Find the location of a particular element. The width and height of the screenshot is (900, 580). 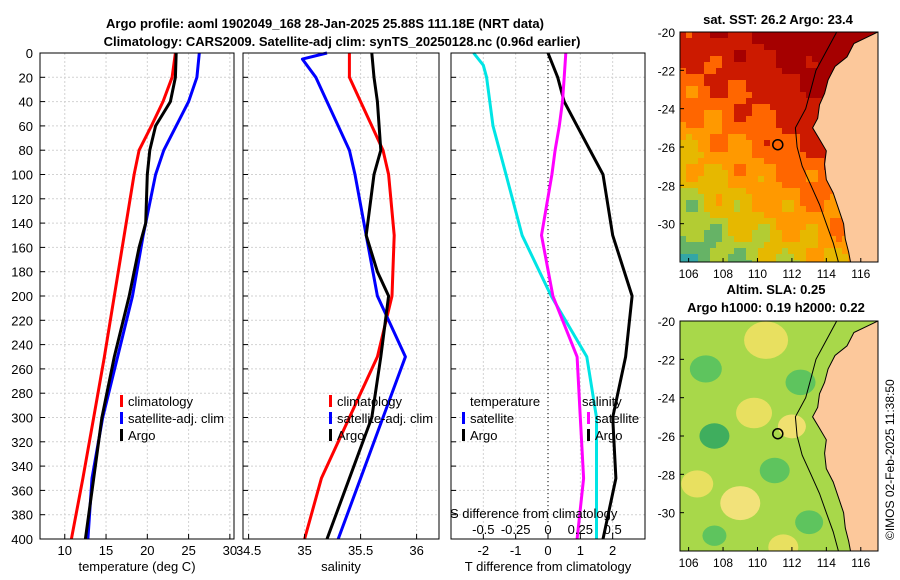

legend-label: Argo is located at coordinates (141, 435).